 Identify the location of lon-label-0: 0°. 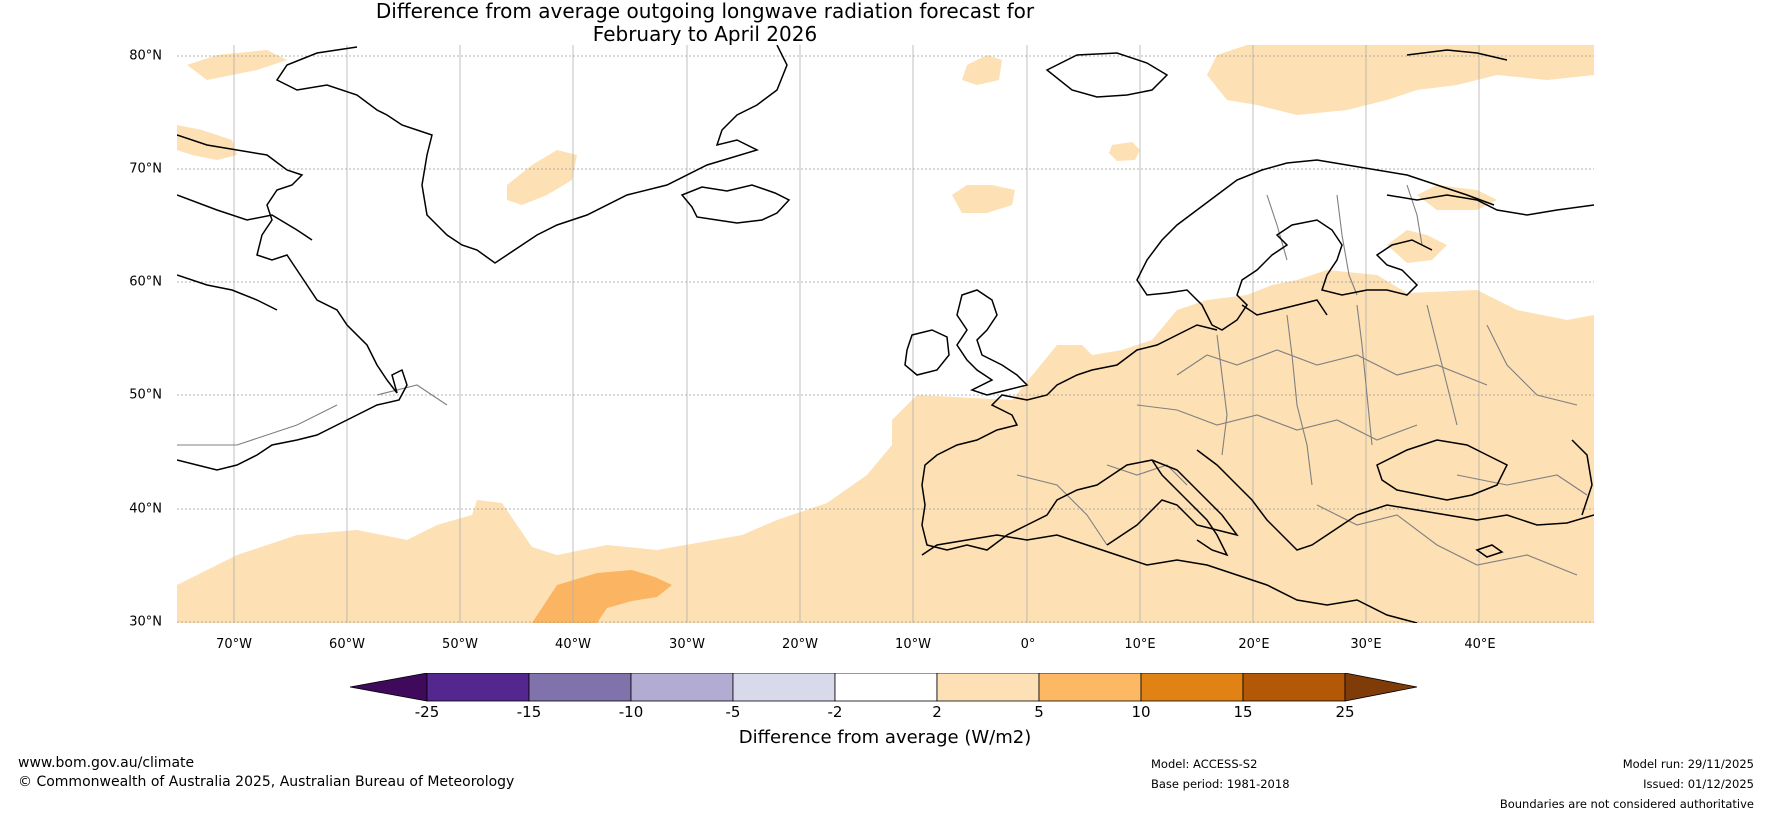
(1028, 644).